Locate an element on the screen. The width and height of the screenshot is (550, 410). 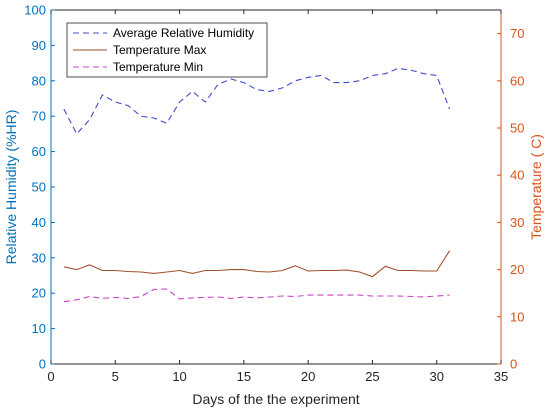
left-y-tick-label: 70 is located at coordinates (39, 116).